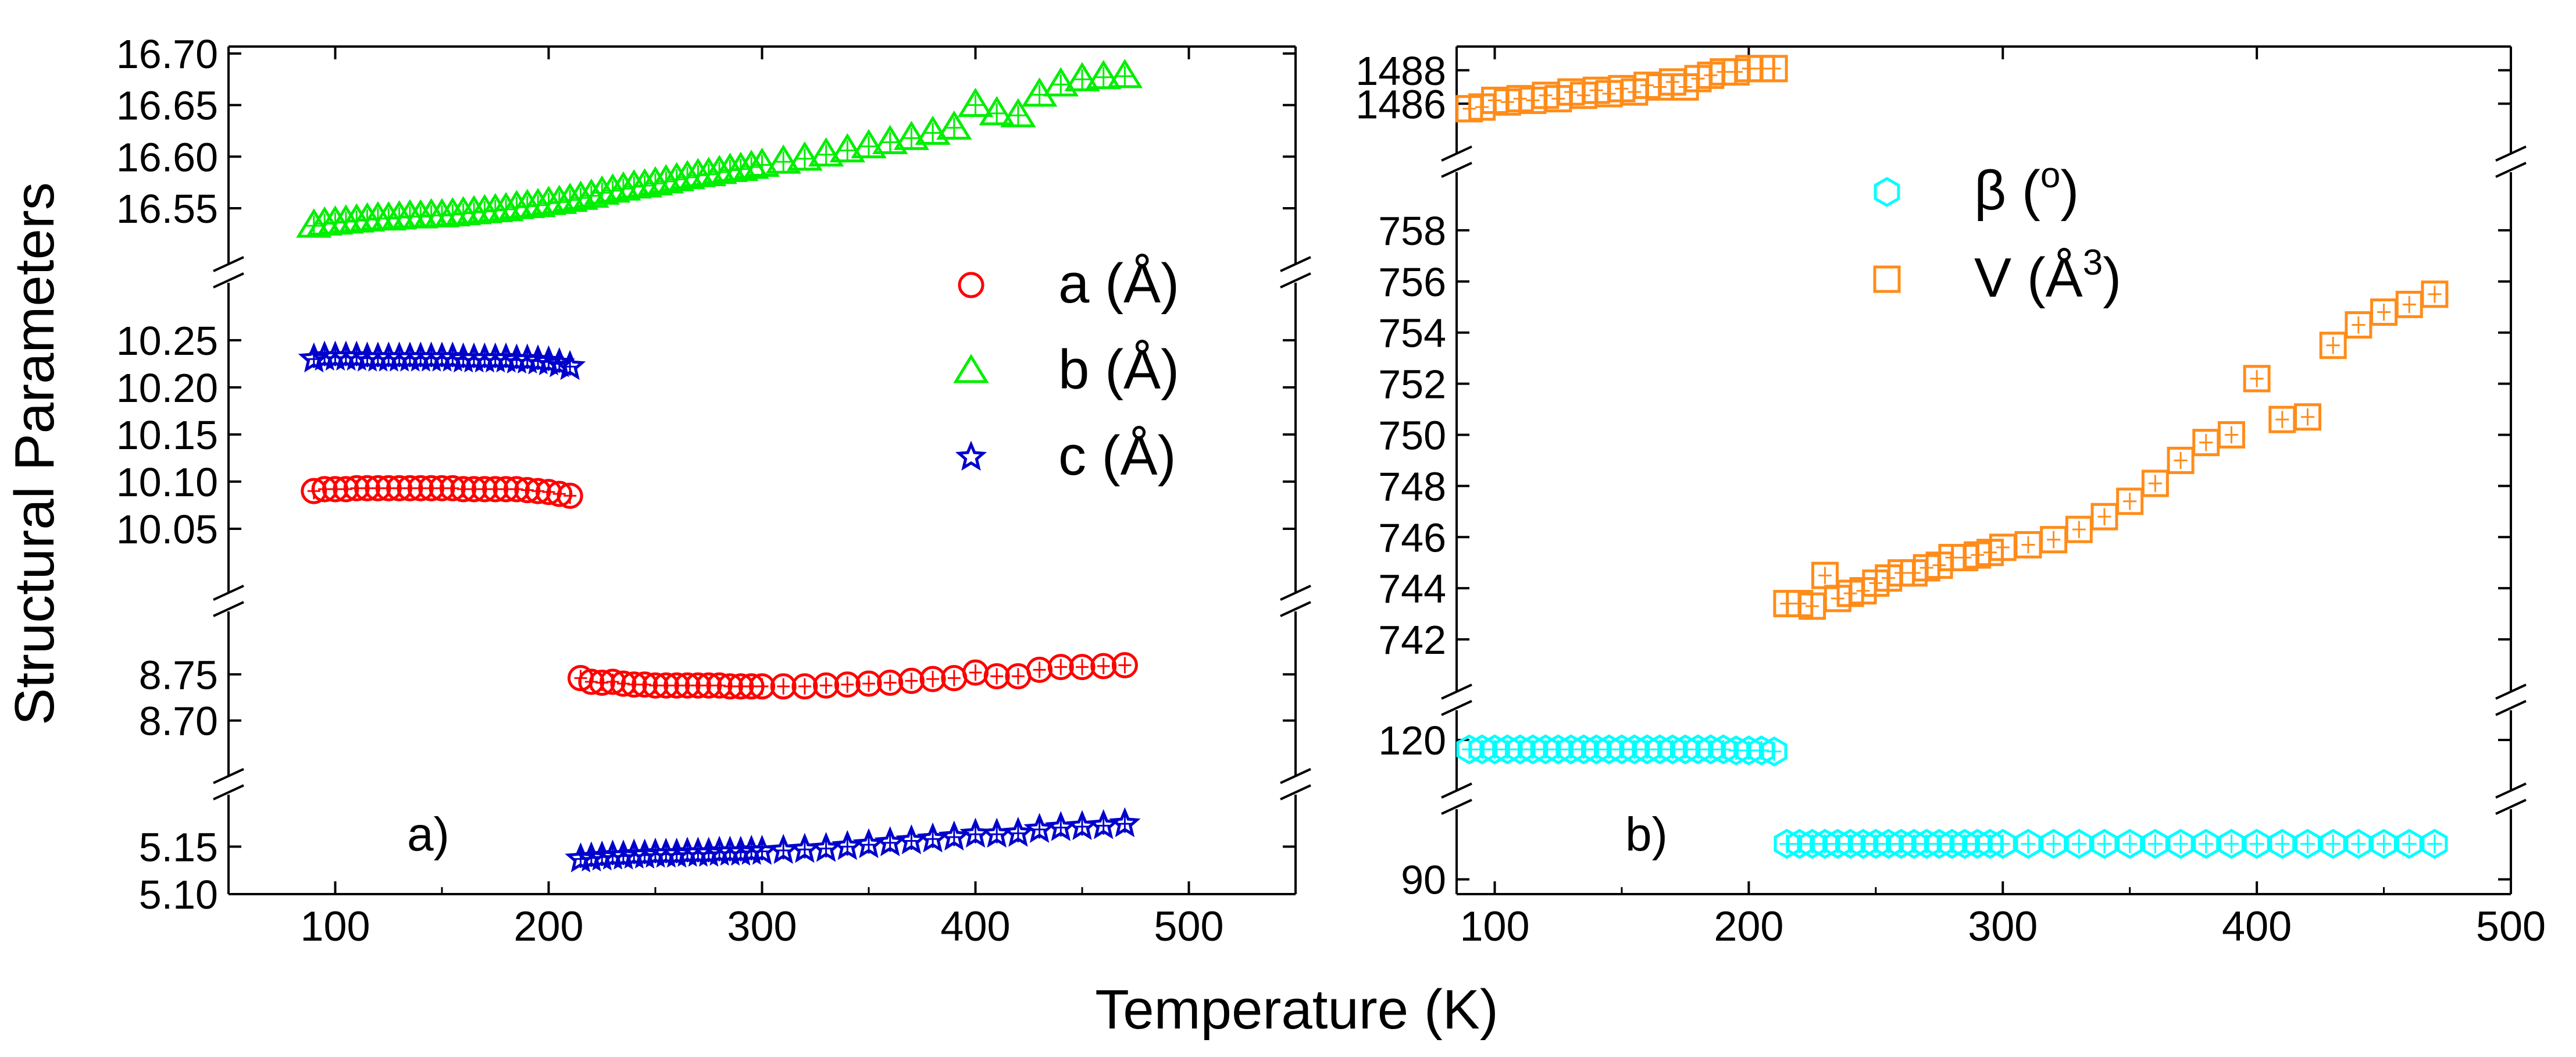  Describe the element at coordinates (167, 435) in the screenshot. I see `y-tick-label: 10.15` at that location.